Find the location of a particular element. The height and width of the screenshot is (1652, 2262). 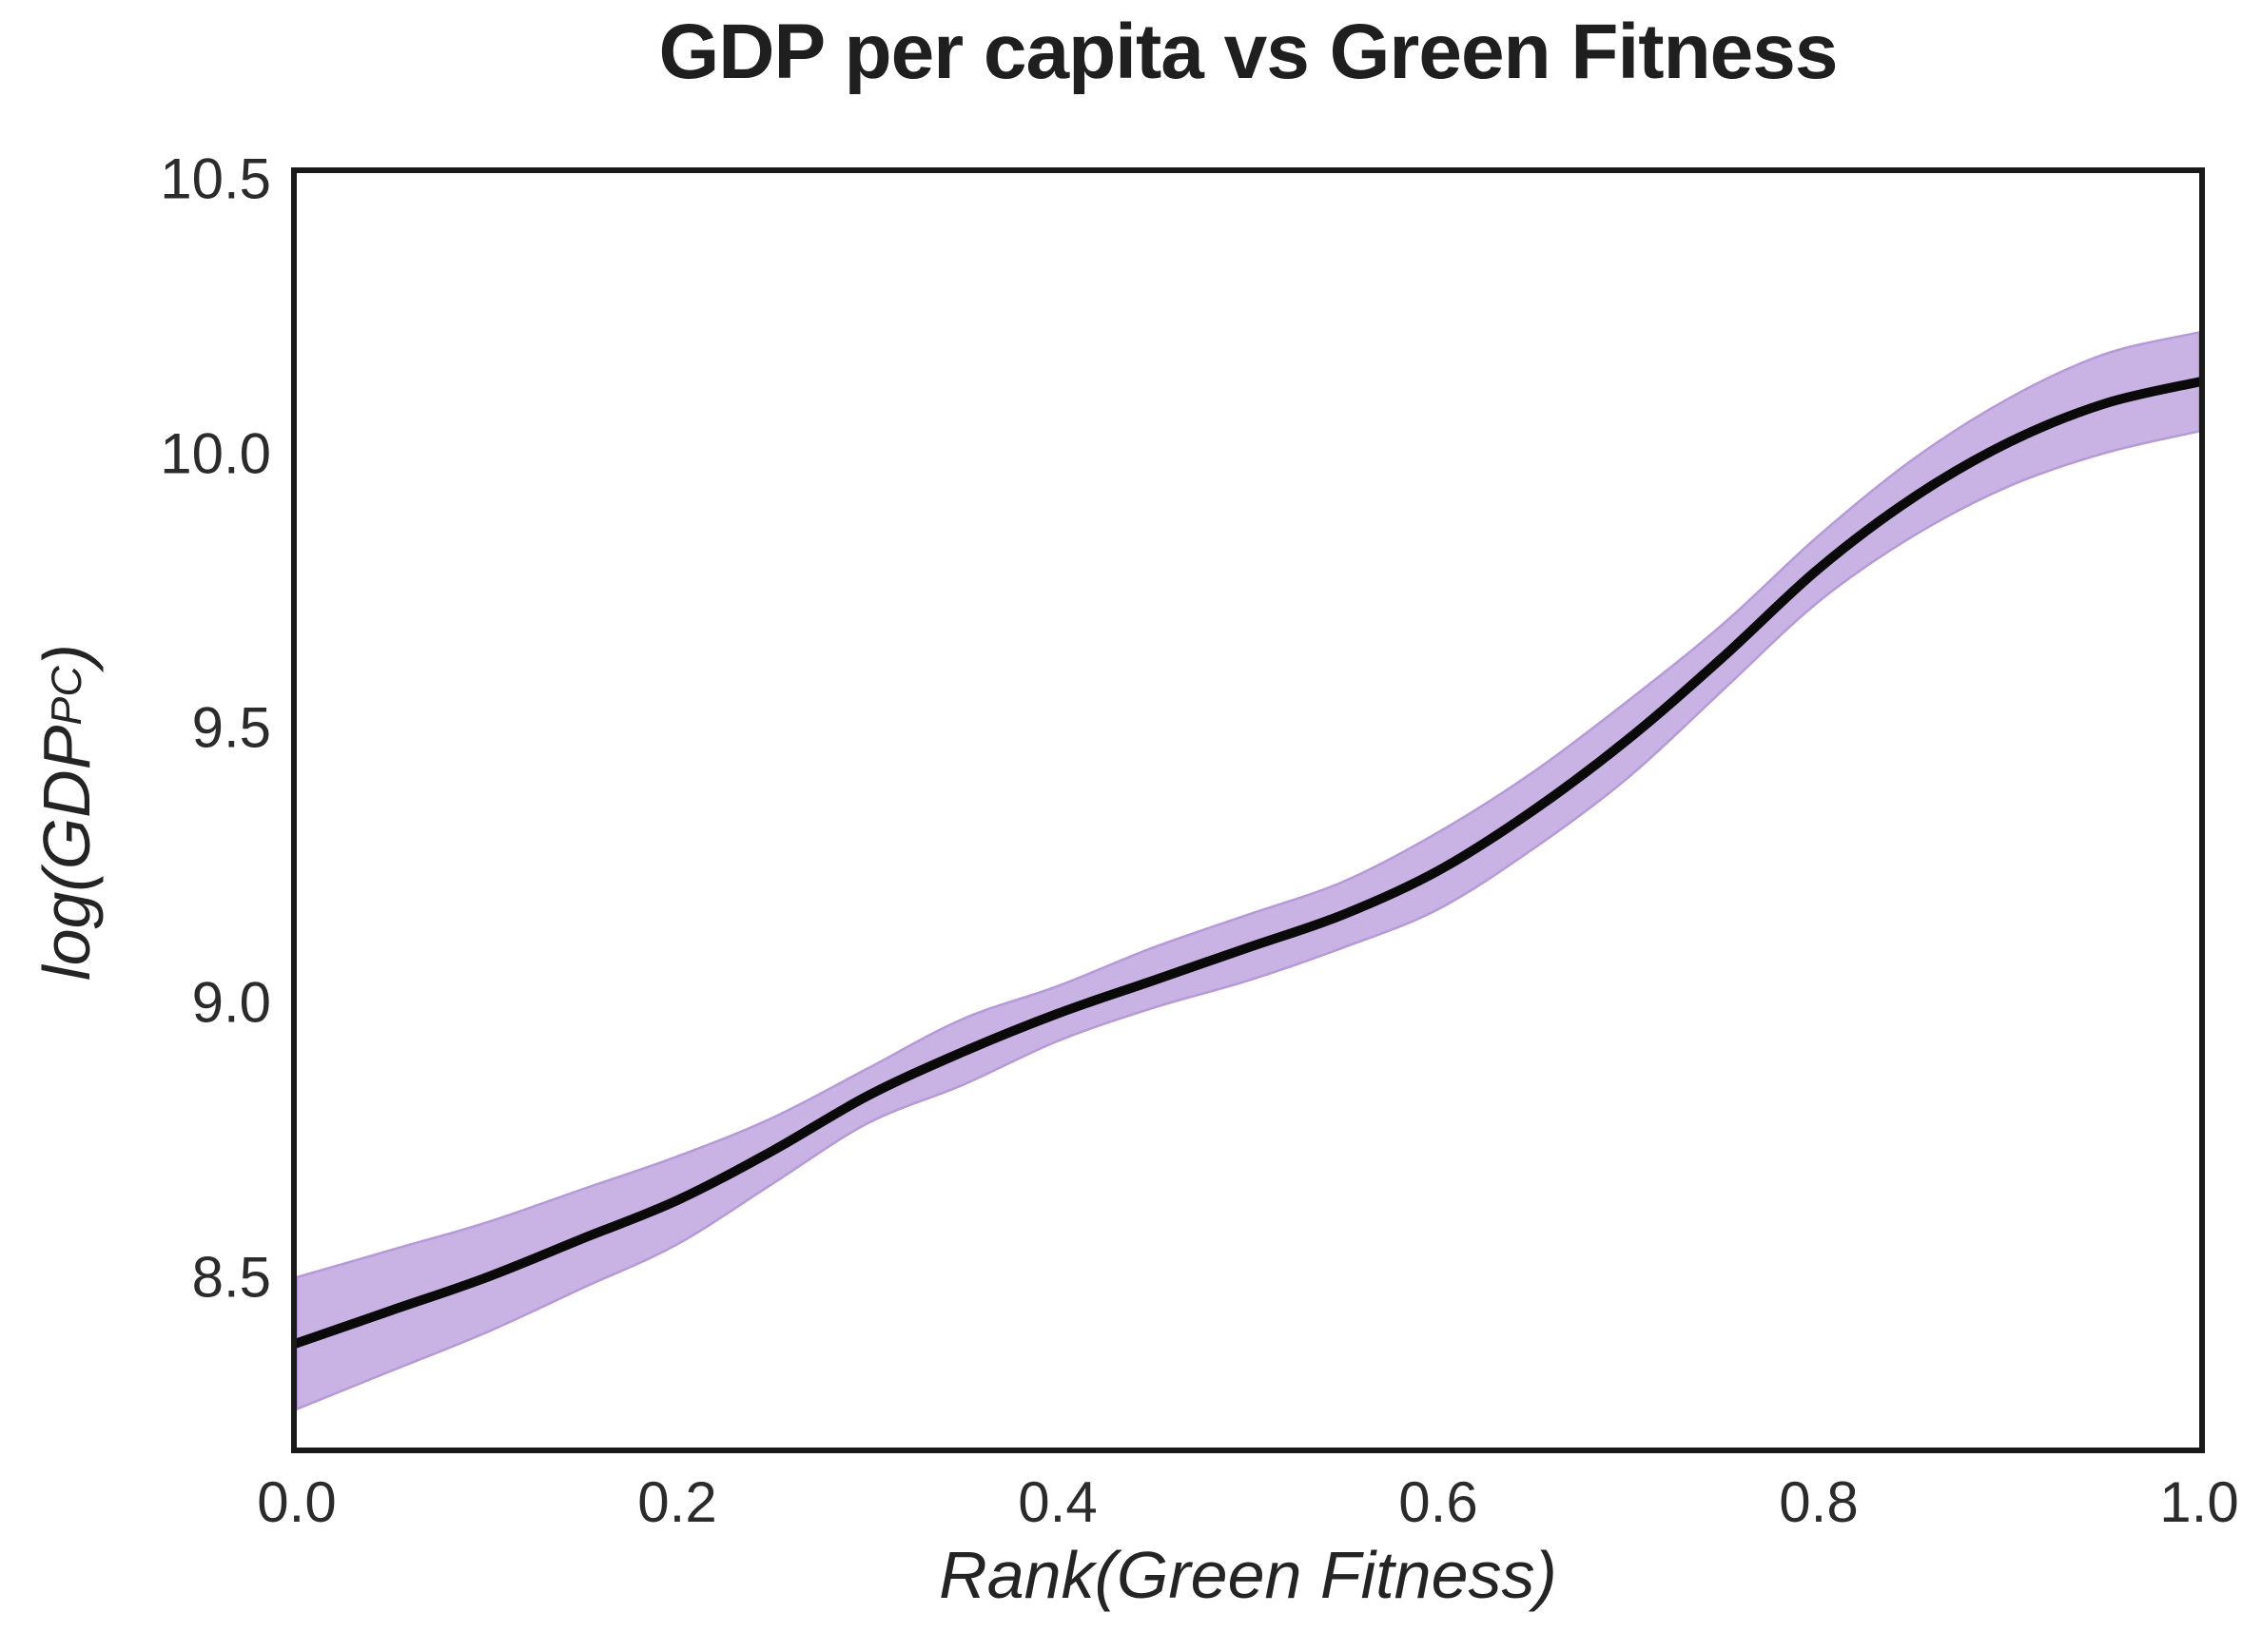

x-axis-label: Rank(Green Fitness) is located at coordinates (1248, 1575).